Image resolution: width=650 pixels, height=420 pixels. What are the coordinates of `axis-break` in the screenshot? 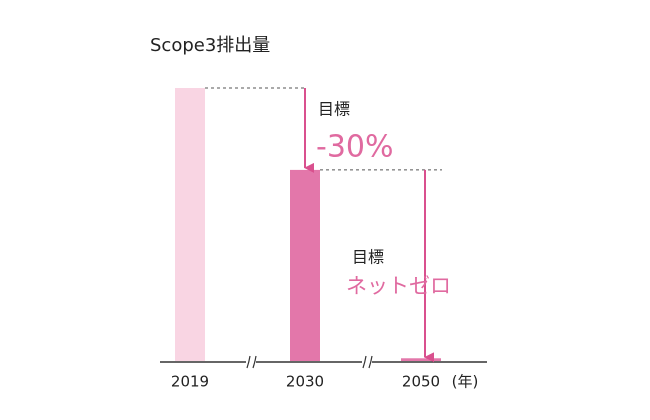 It's located at (309, 362).